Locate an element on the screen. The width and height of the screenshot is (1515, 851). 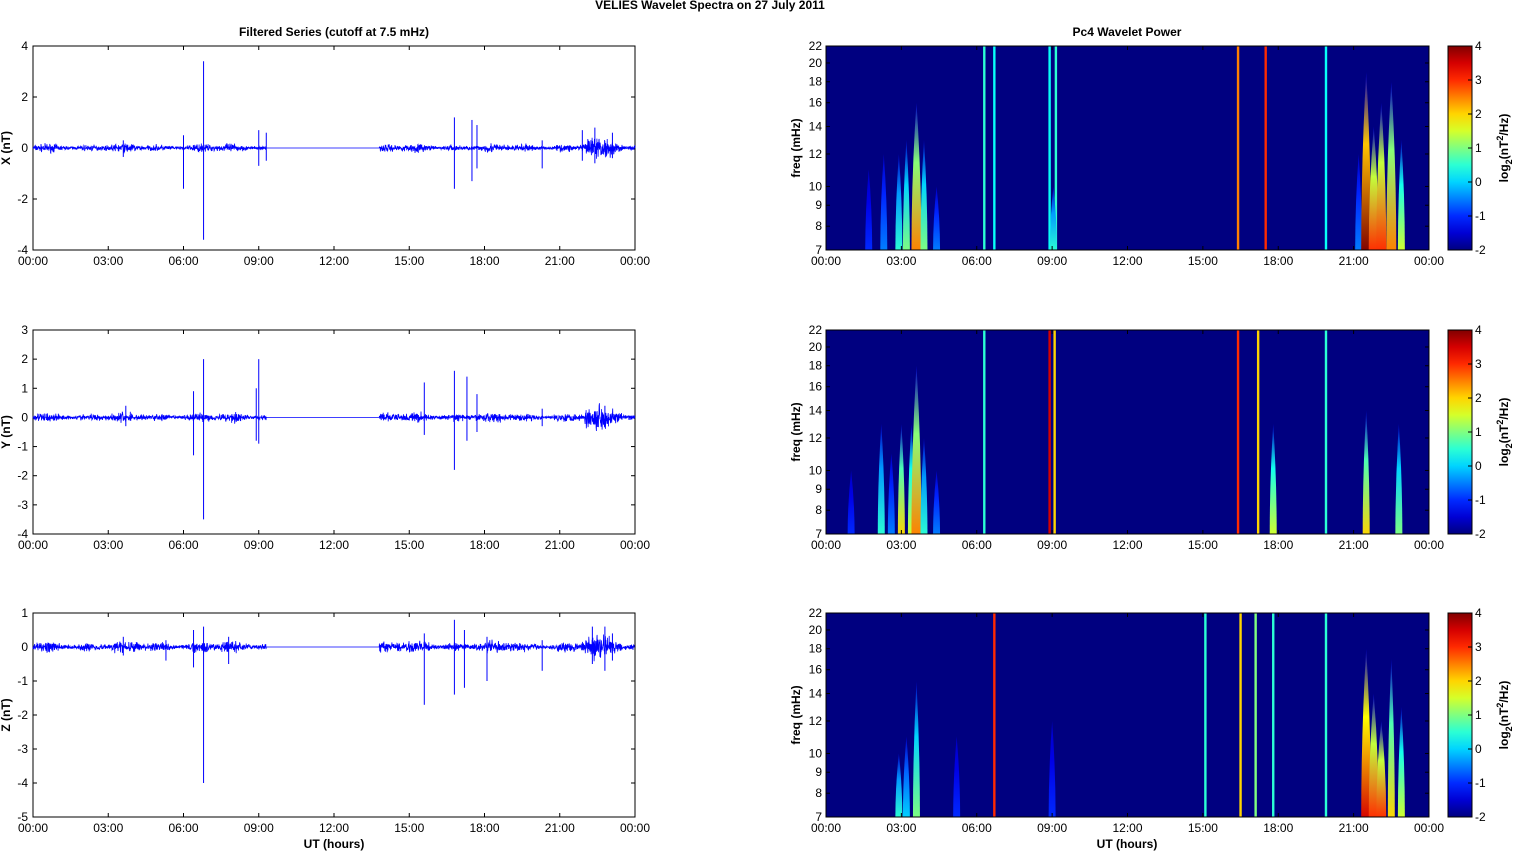
y-tick-label: 0 is located at coordinates (24, 148).